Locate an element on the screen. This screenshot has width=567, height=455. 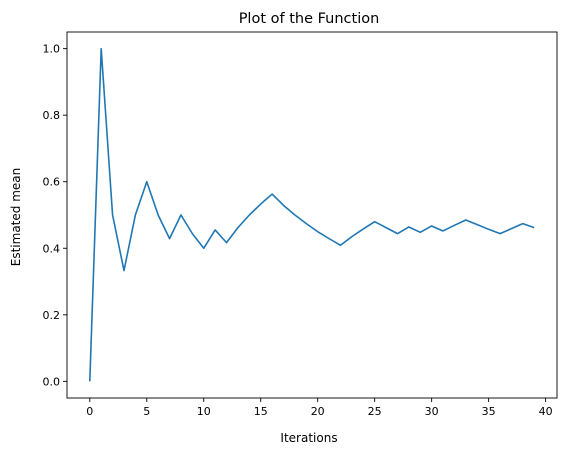
y-tick-label: 1.0 is located at coordinates (52, 49).